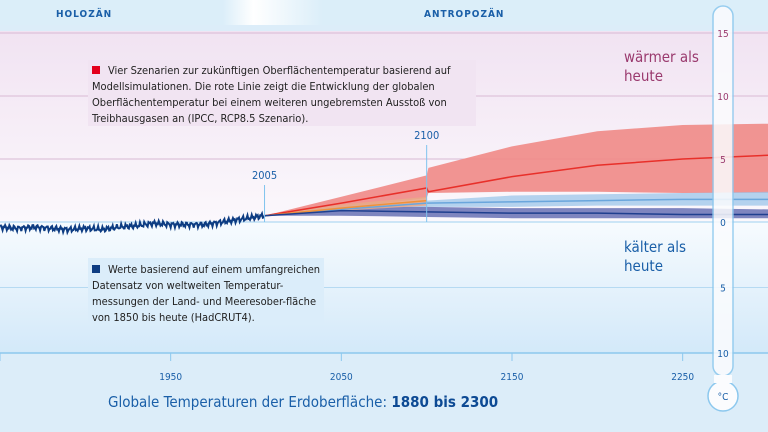 The width and height of the screenshot is (768, 432). What do you see at coordinates (516, 207) in the screenshot?
I see `line-rcp60` at bounding box center [516, 207].